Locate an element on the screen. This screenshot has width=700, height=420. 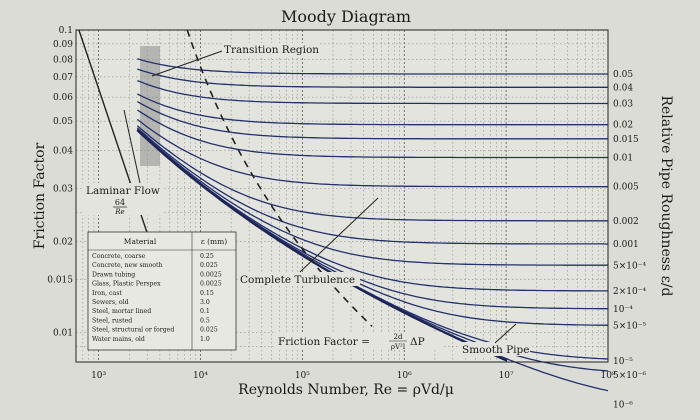
roughness-label: 0.002 is located at coordinates (626, 222).